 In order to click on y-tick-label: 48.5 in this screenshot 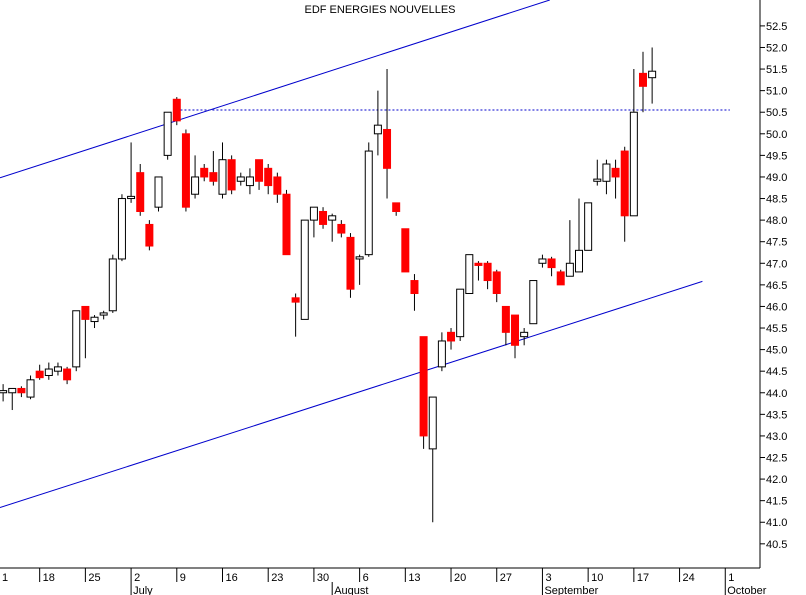, I will do `click(776, 200)`.